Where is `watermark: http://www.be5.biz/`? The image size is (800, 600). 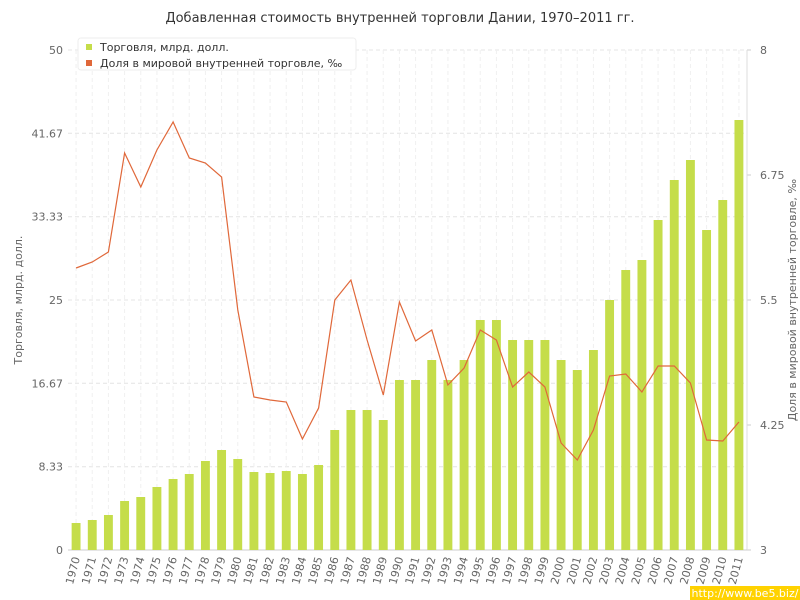 watermark: http://www.be5.biz/ is located at coordinates (745, 593).